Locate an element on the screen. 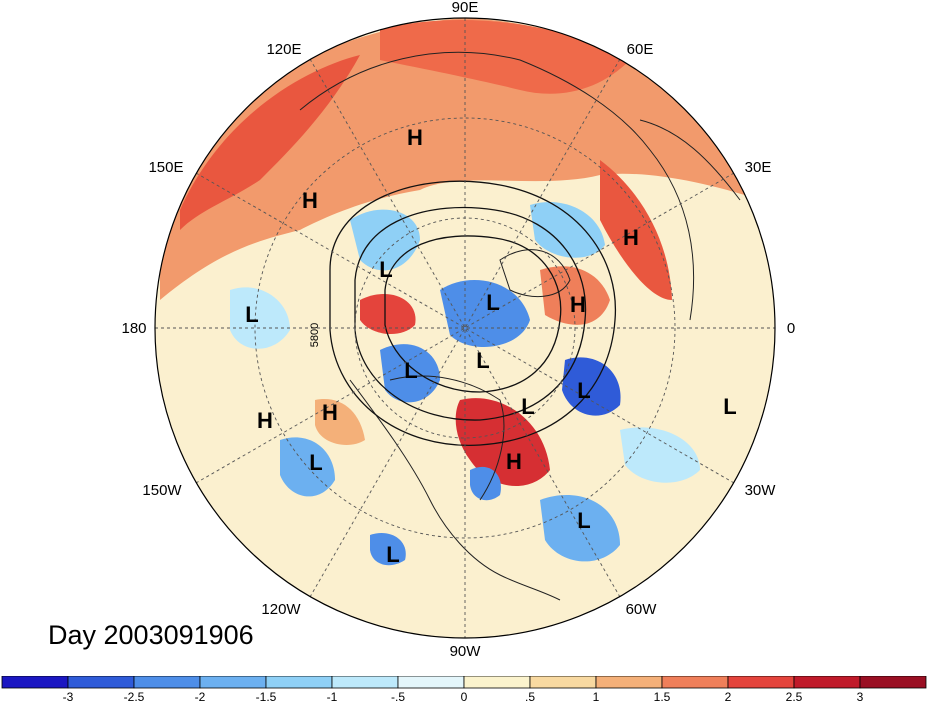 This screenshot has width=928, height=702. colorbar-tick-label: -2 is located at coordinates (200, 696).